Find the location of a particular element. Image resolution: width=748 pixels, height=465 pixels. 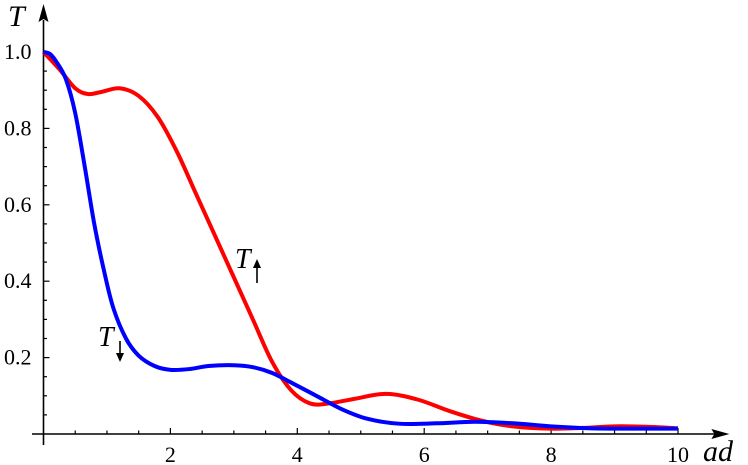

x-axis-arrow-icon is located at coordinates (720, 434).